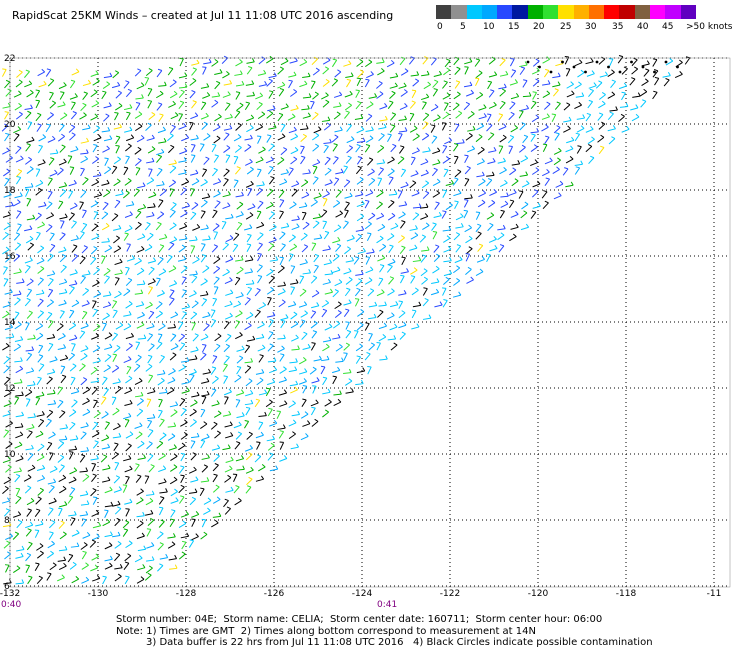  I want to click on contamination-dot, so click(666, 62).